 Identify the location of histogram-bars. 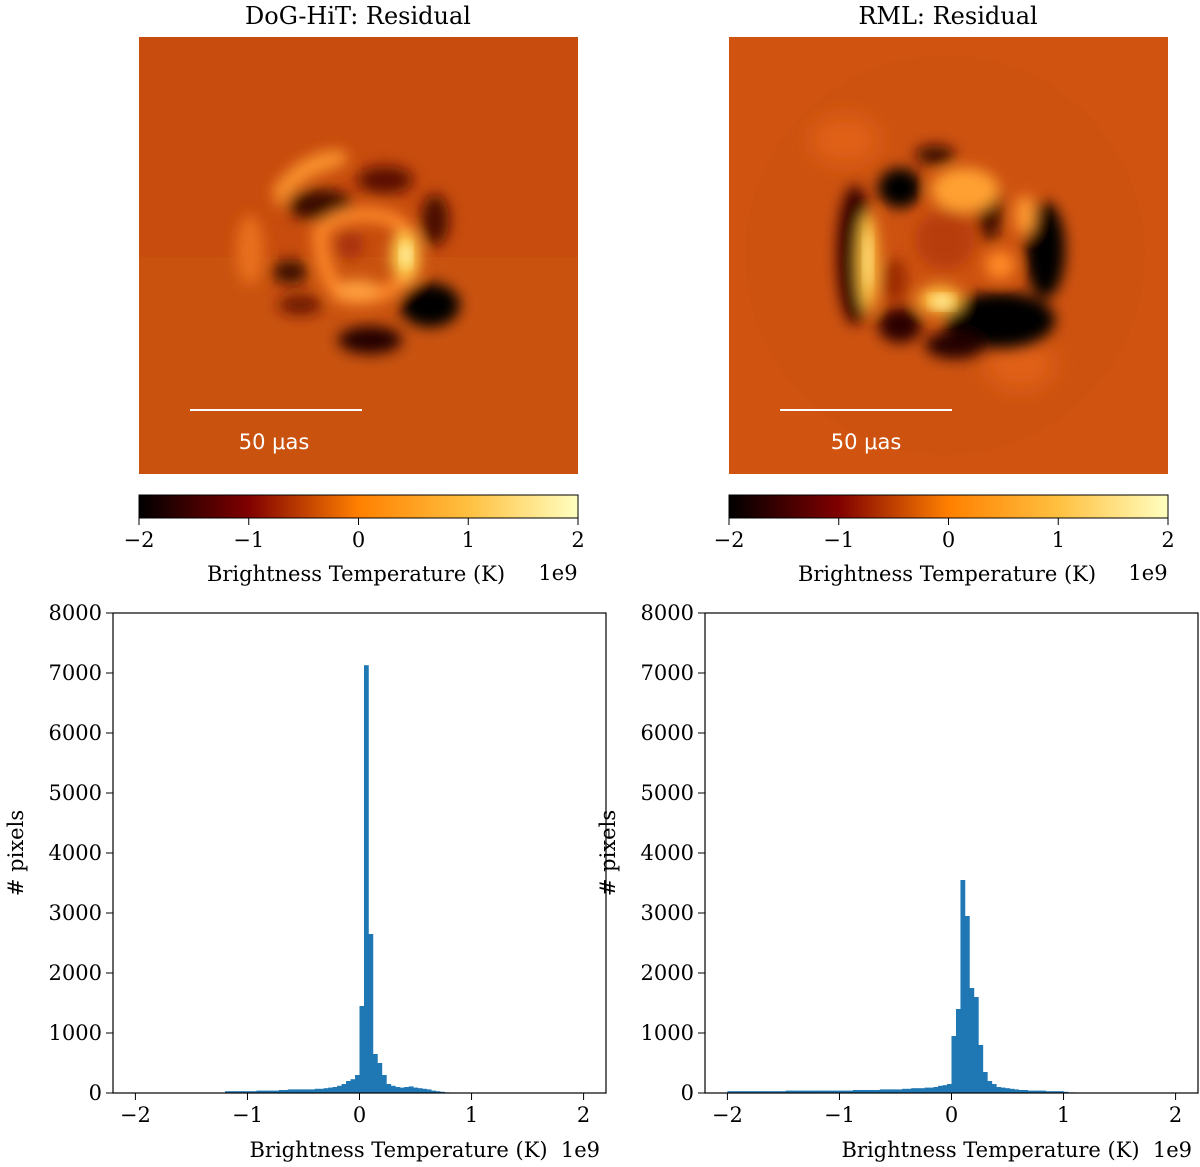
(339, 879).